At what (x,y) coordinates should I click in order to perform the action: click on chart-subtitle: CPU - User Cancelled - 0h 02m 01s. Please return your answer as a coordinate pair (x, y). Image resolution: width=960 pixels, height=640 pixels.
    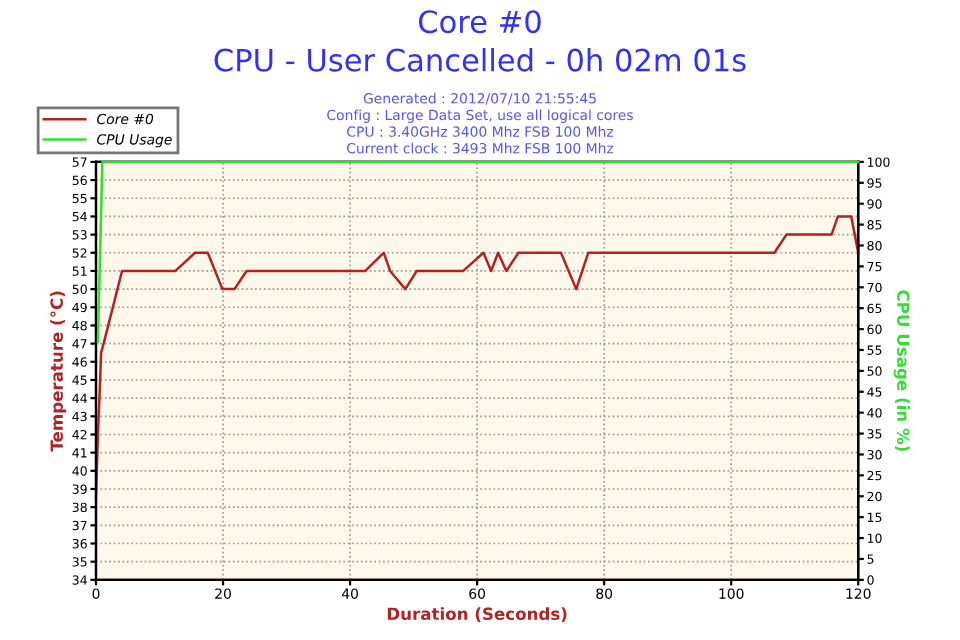
    Looking at the image, I should click on (480, 60).